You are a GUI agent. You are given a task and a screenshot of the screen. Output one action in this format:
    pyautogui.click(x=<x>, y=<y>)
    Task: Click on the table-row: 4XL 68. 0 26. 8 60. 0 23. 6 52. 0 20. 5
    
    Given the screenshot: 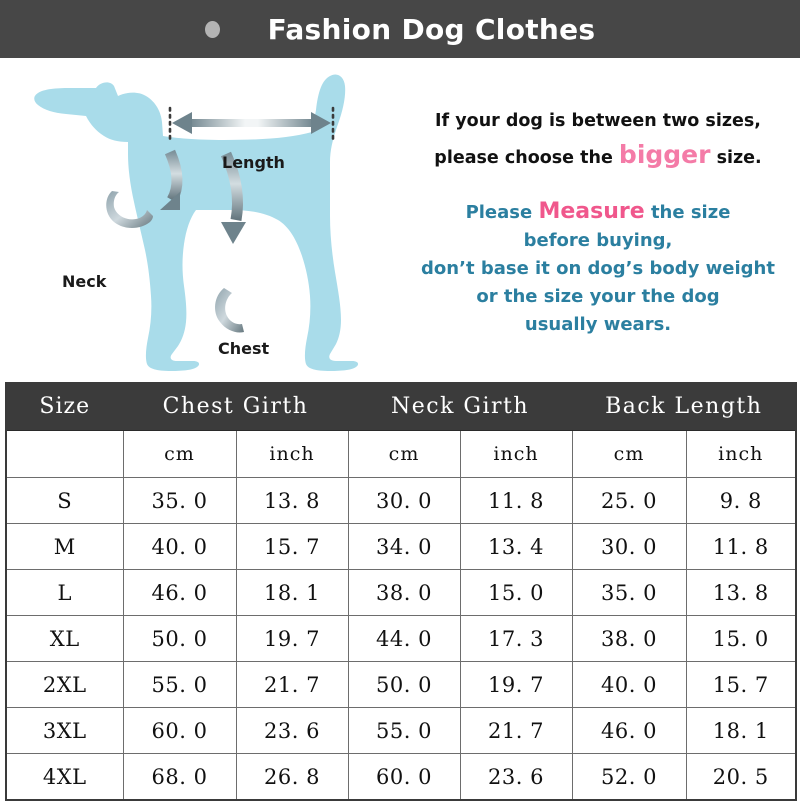 What is the action you would take?
    pyautogui.click(x=401, y=777)
    